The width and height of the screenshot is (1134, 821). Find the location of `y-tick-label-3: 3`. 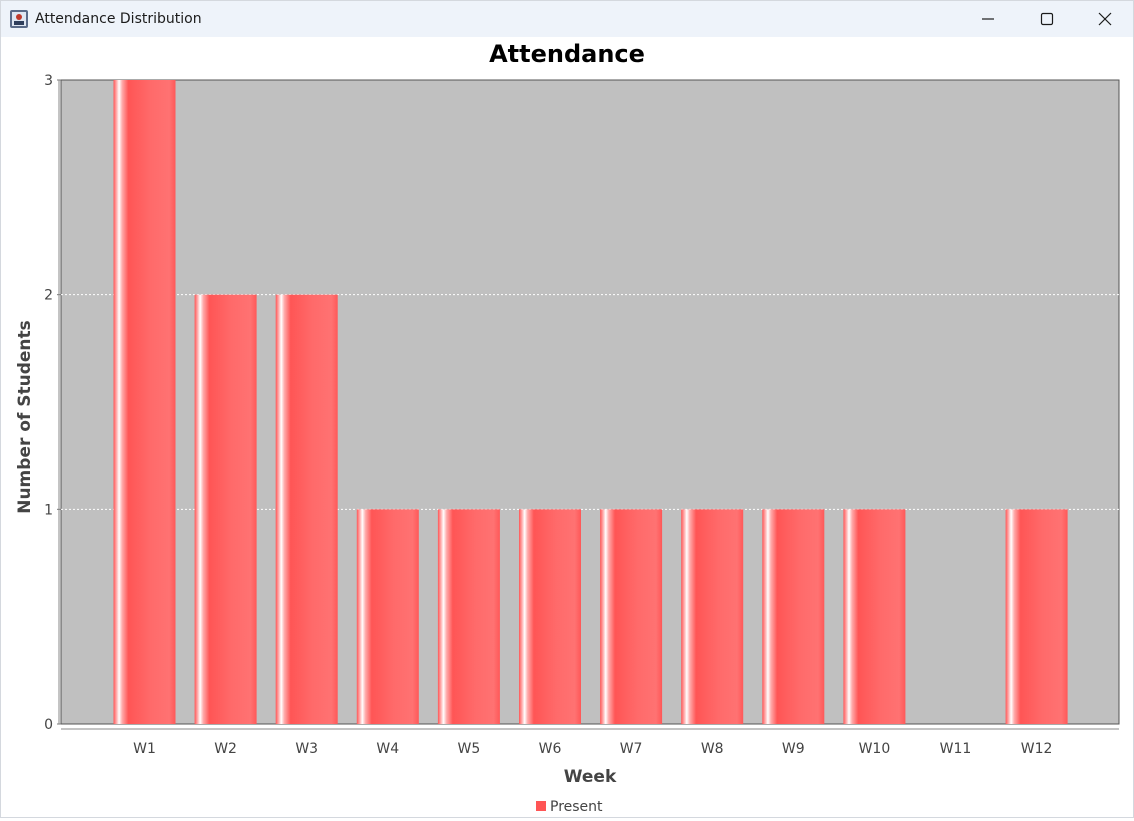

y-tick-label-3: 3 is located at coordinates (48, 81).